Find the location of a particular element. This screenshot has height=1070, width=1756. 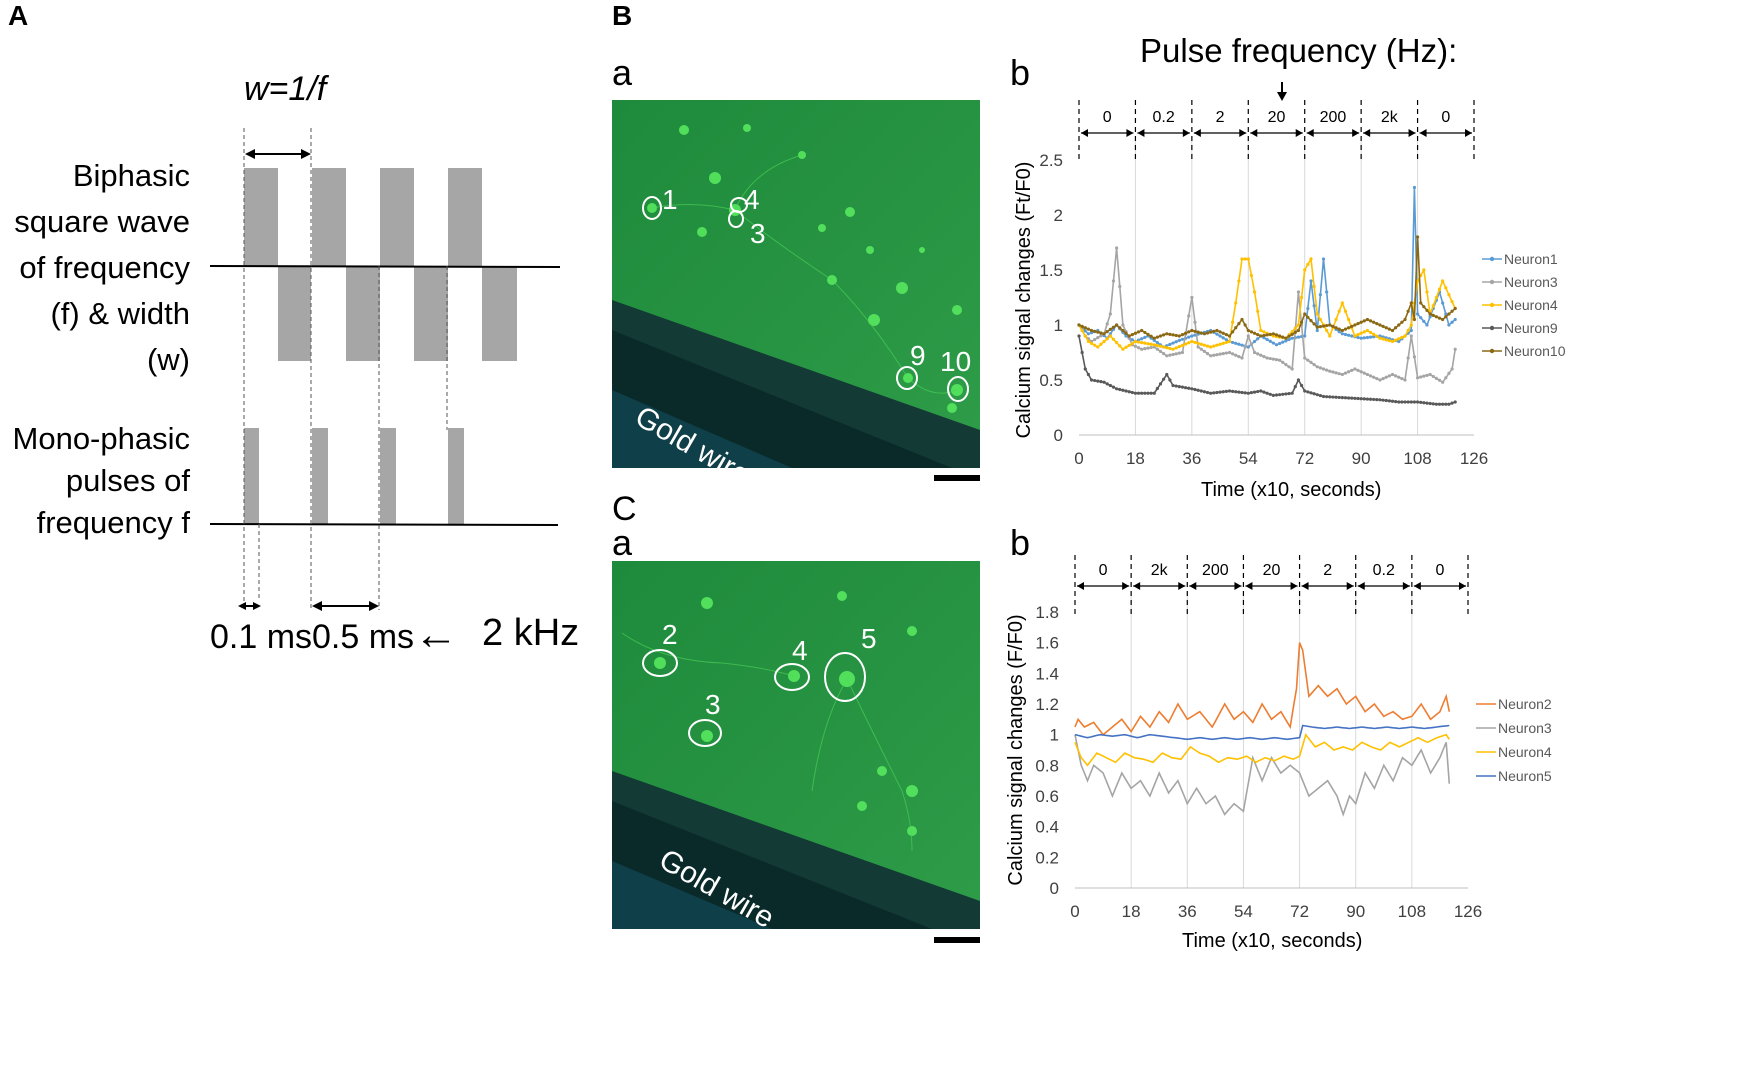

neuron-label-c-4: 4 is located at coordinates (800, 650).